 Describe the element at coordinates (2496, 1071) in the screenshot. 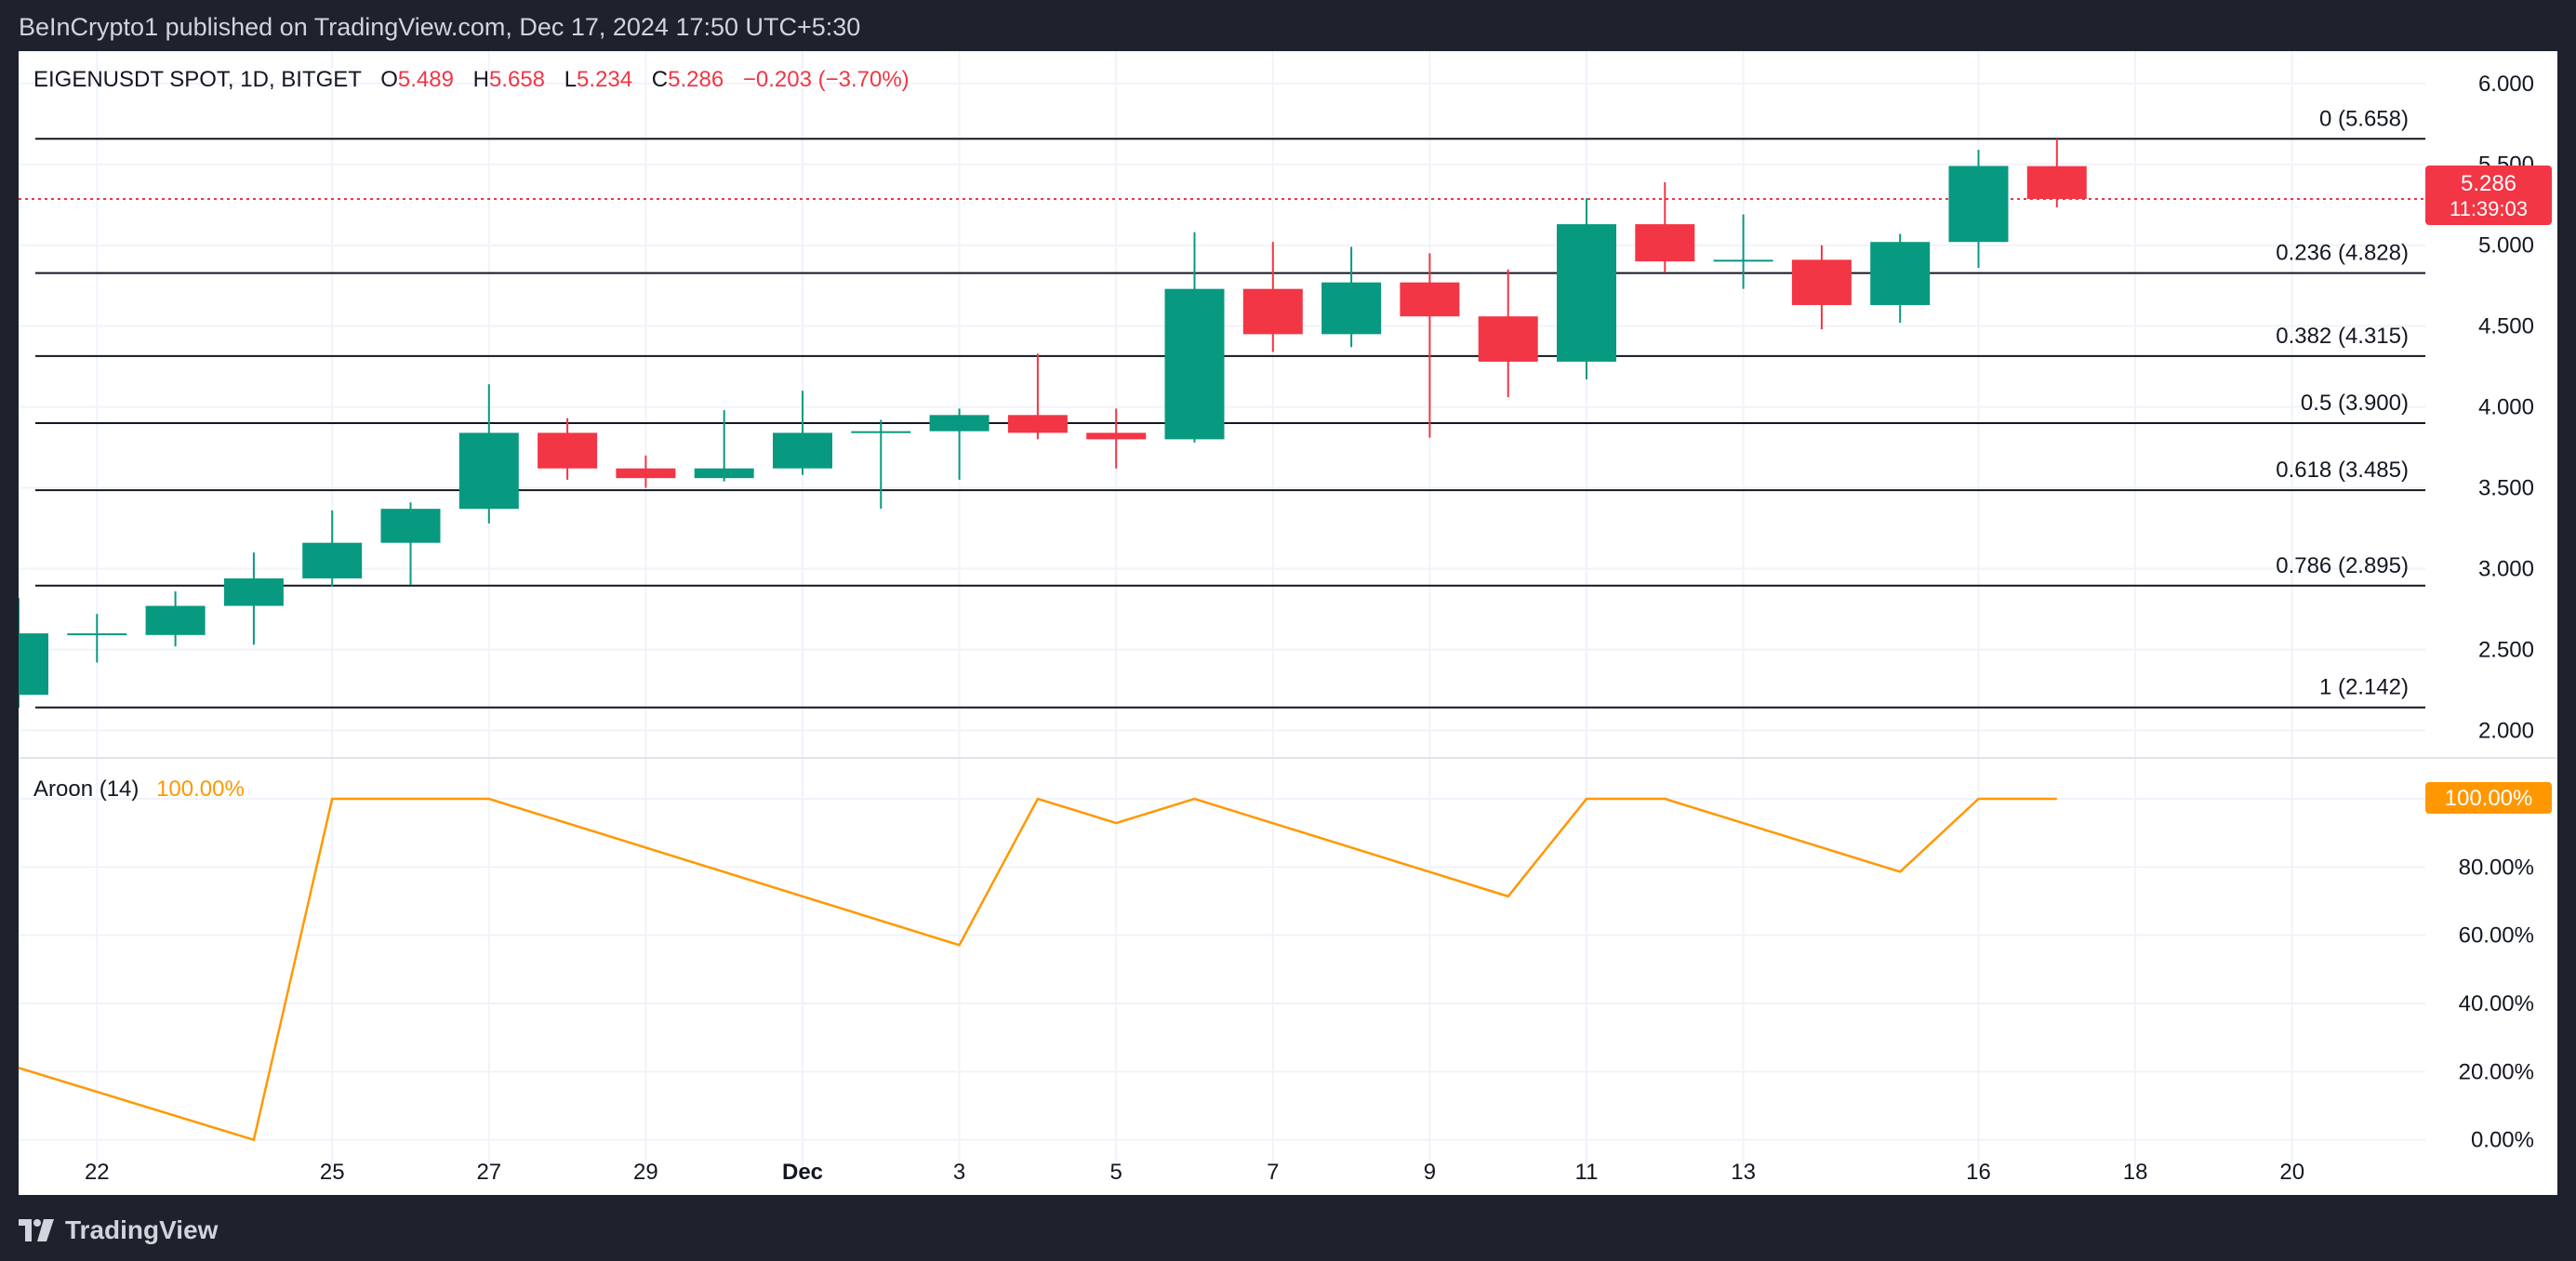

I see `aroon-y-tick-label: 20.00%` at that location.